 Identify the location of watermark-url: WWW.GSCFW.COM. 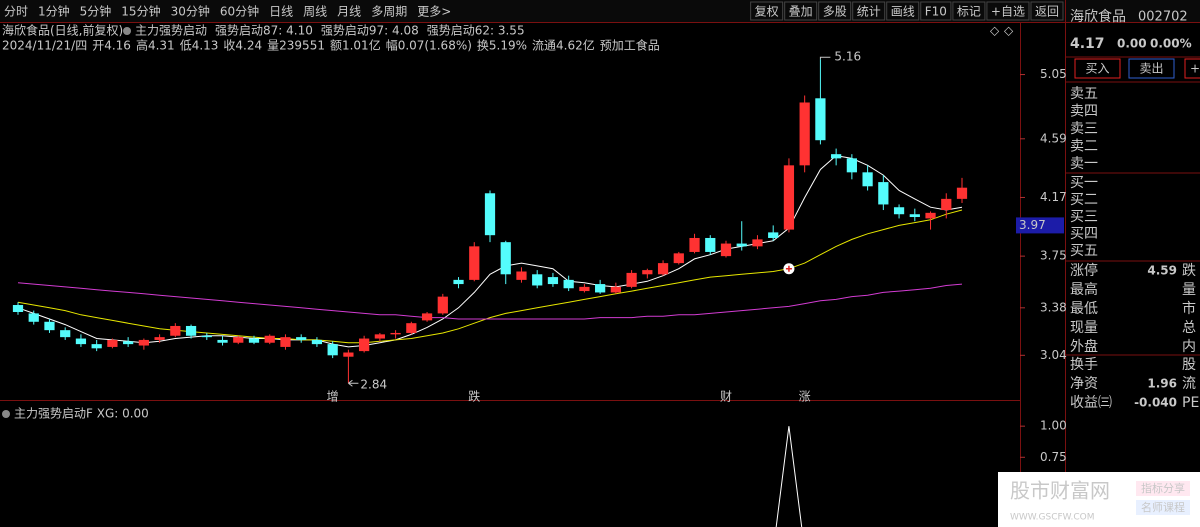
(1052, 518).